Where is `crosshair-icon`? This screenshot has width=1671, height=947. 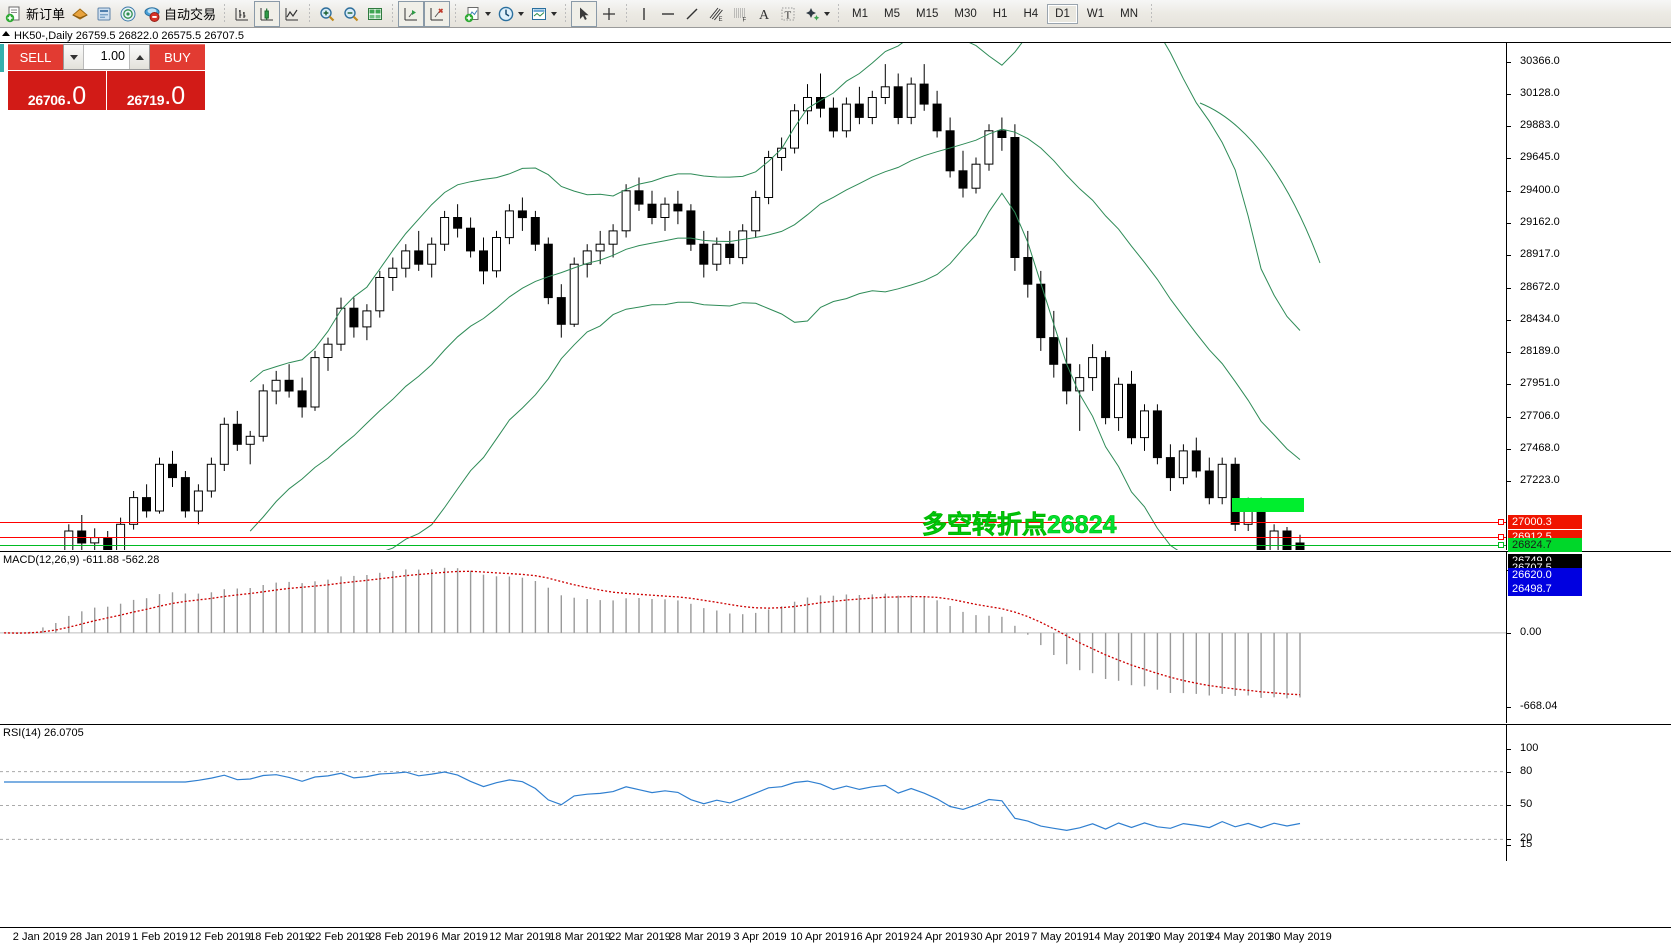 crosshair-icon is located at coordinates (609, 14).